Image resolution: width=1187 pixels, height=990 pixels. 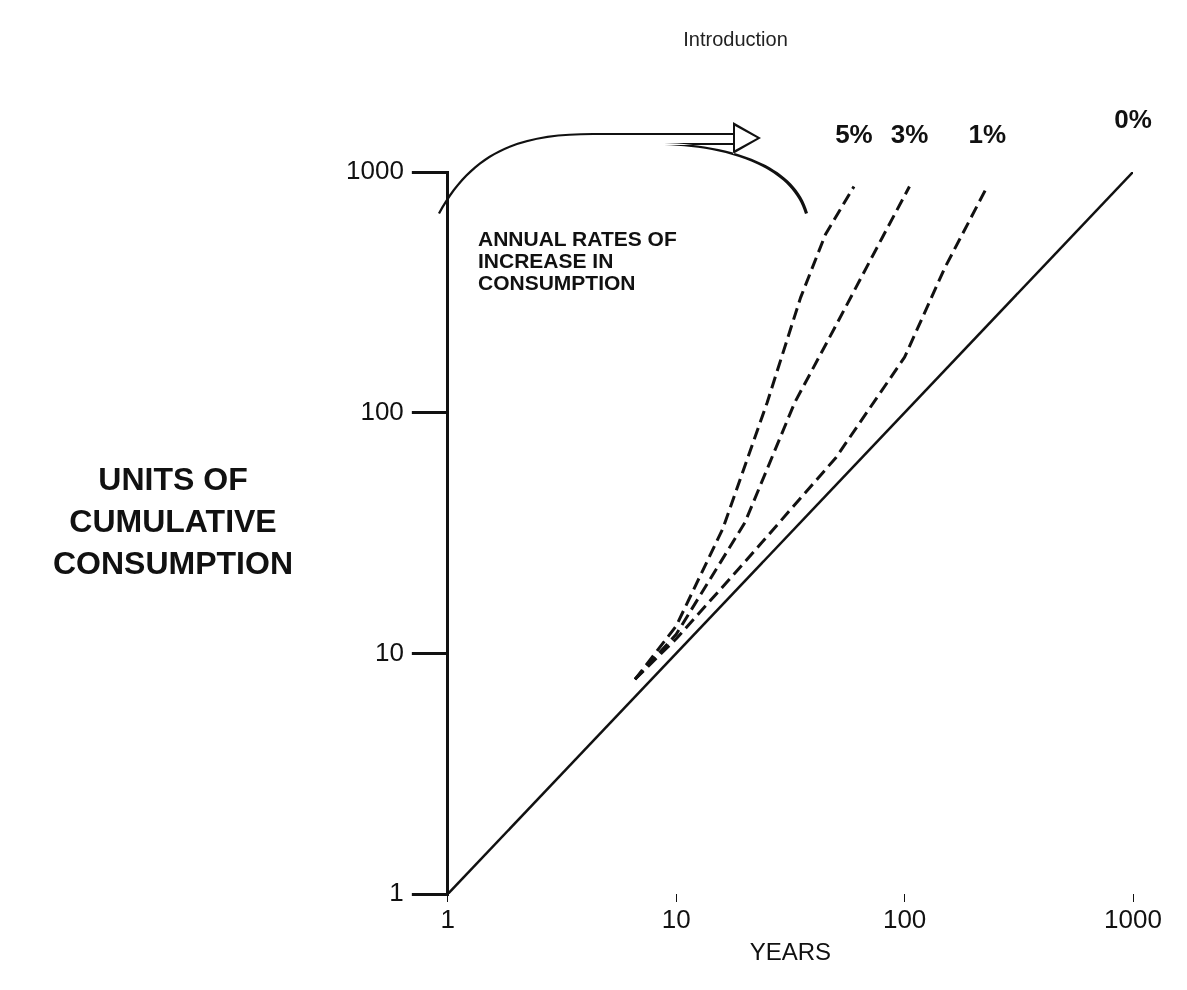 I want to click on x-tick-label: 10, so click(x=676, y=918).